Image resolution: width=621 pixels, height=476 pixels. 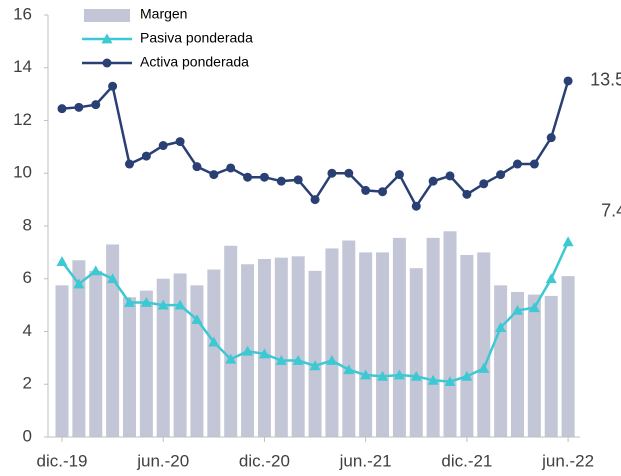 What do you see at coordinates (107, 15) in the screenshot?
I see `legend-swatch` at bounding box center [107, 15].